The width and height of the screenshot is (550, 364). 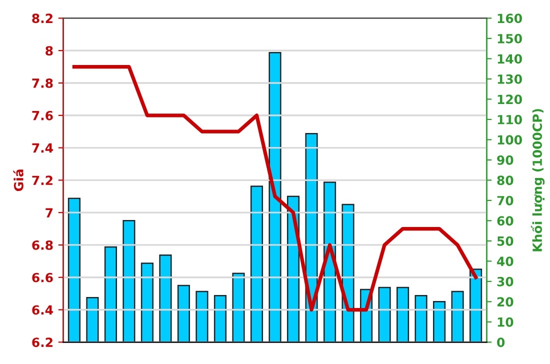 What do you see at coordinates (537, 180) in the screenshot?
I see `y2-axis-title: Khối lượng (1000CP)` at bounding box center [537, 180].